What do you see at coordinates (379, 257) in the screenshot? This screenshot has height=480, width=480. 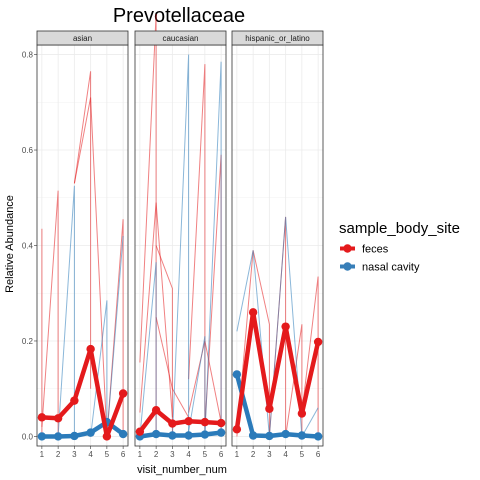 I see `legend: feces nasal cavity` at bounding box center [379, 257].